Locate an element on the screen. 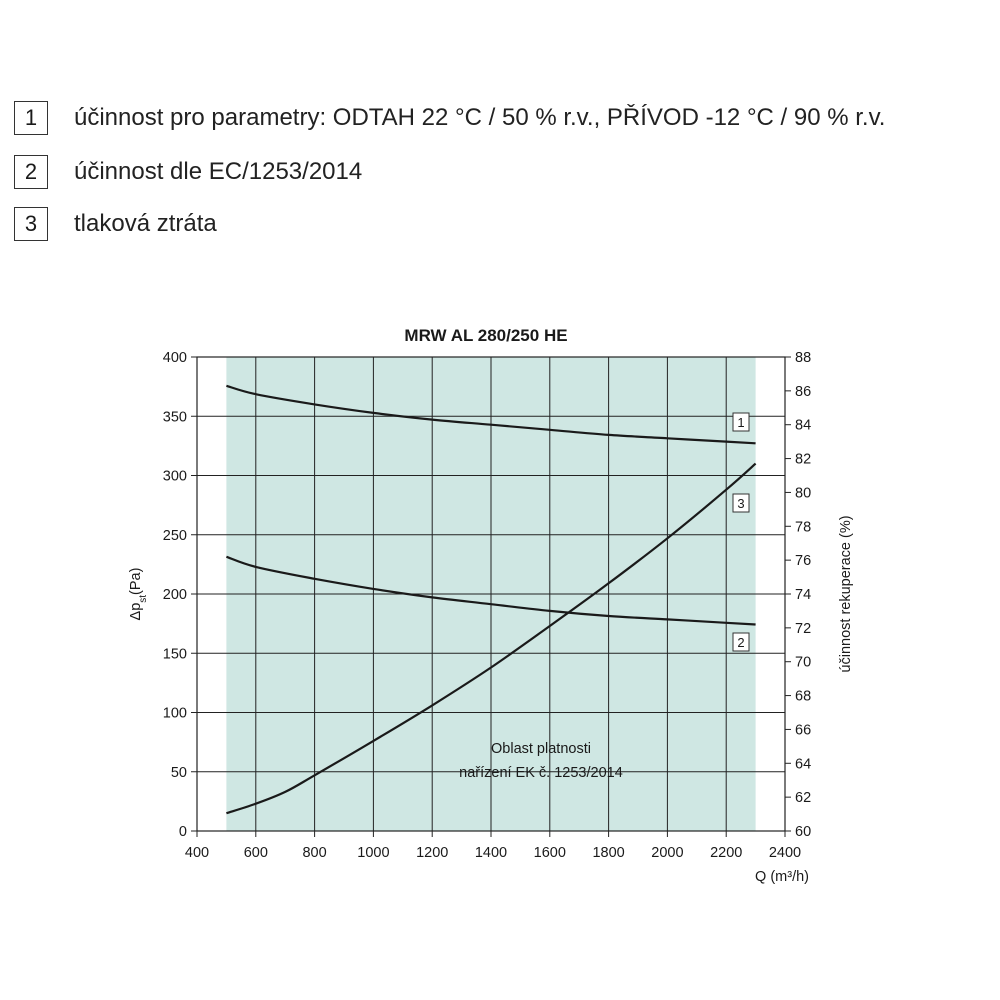 Image resolution: width=1000 pixels, height=1000 pixels. y-left-tick-label: 400 is located at coordinates (175, 358).